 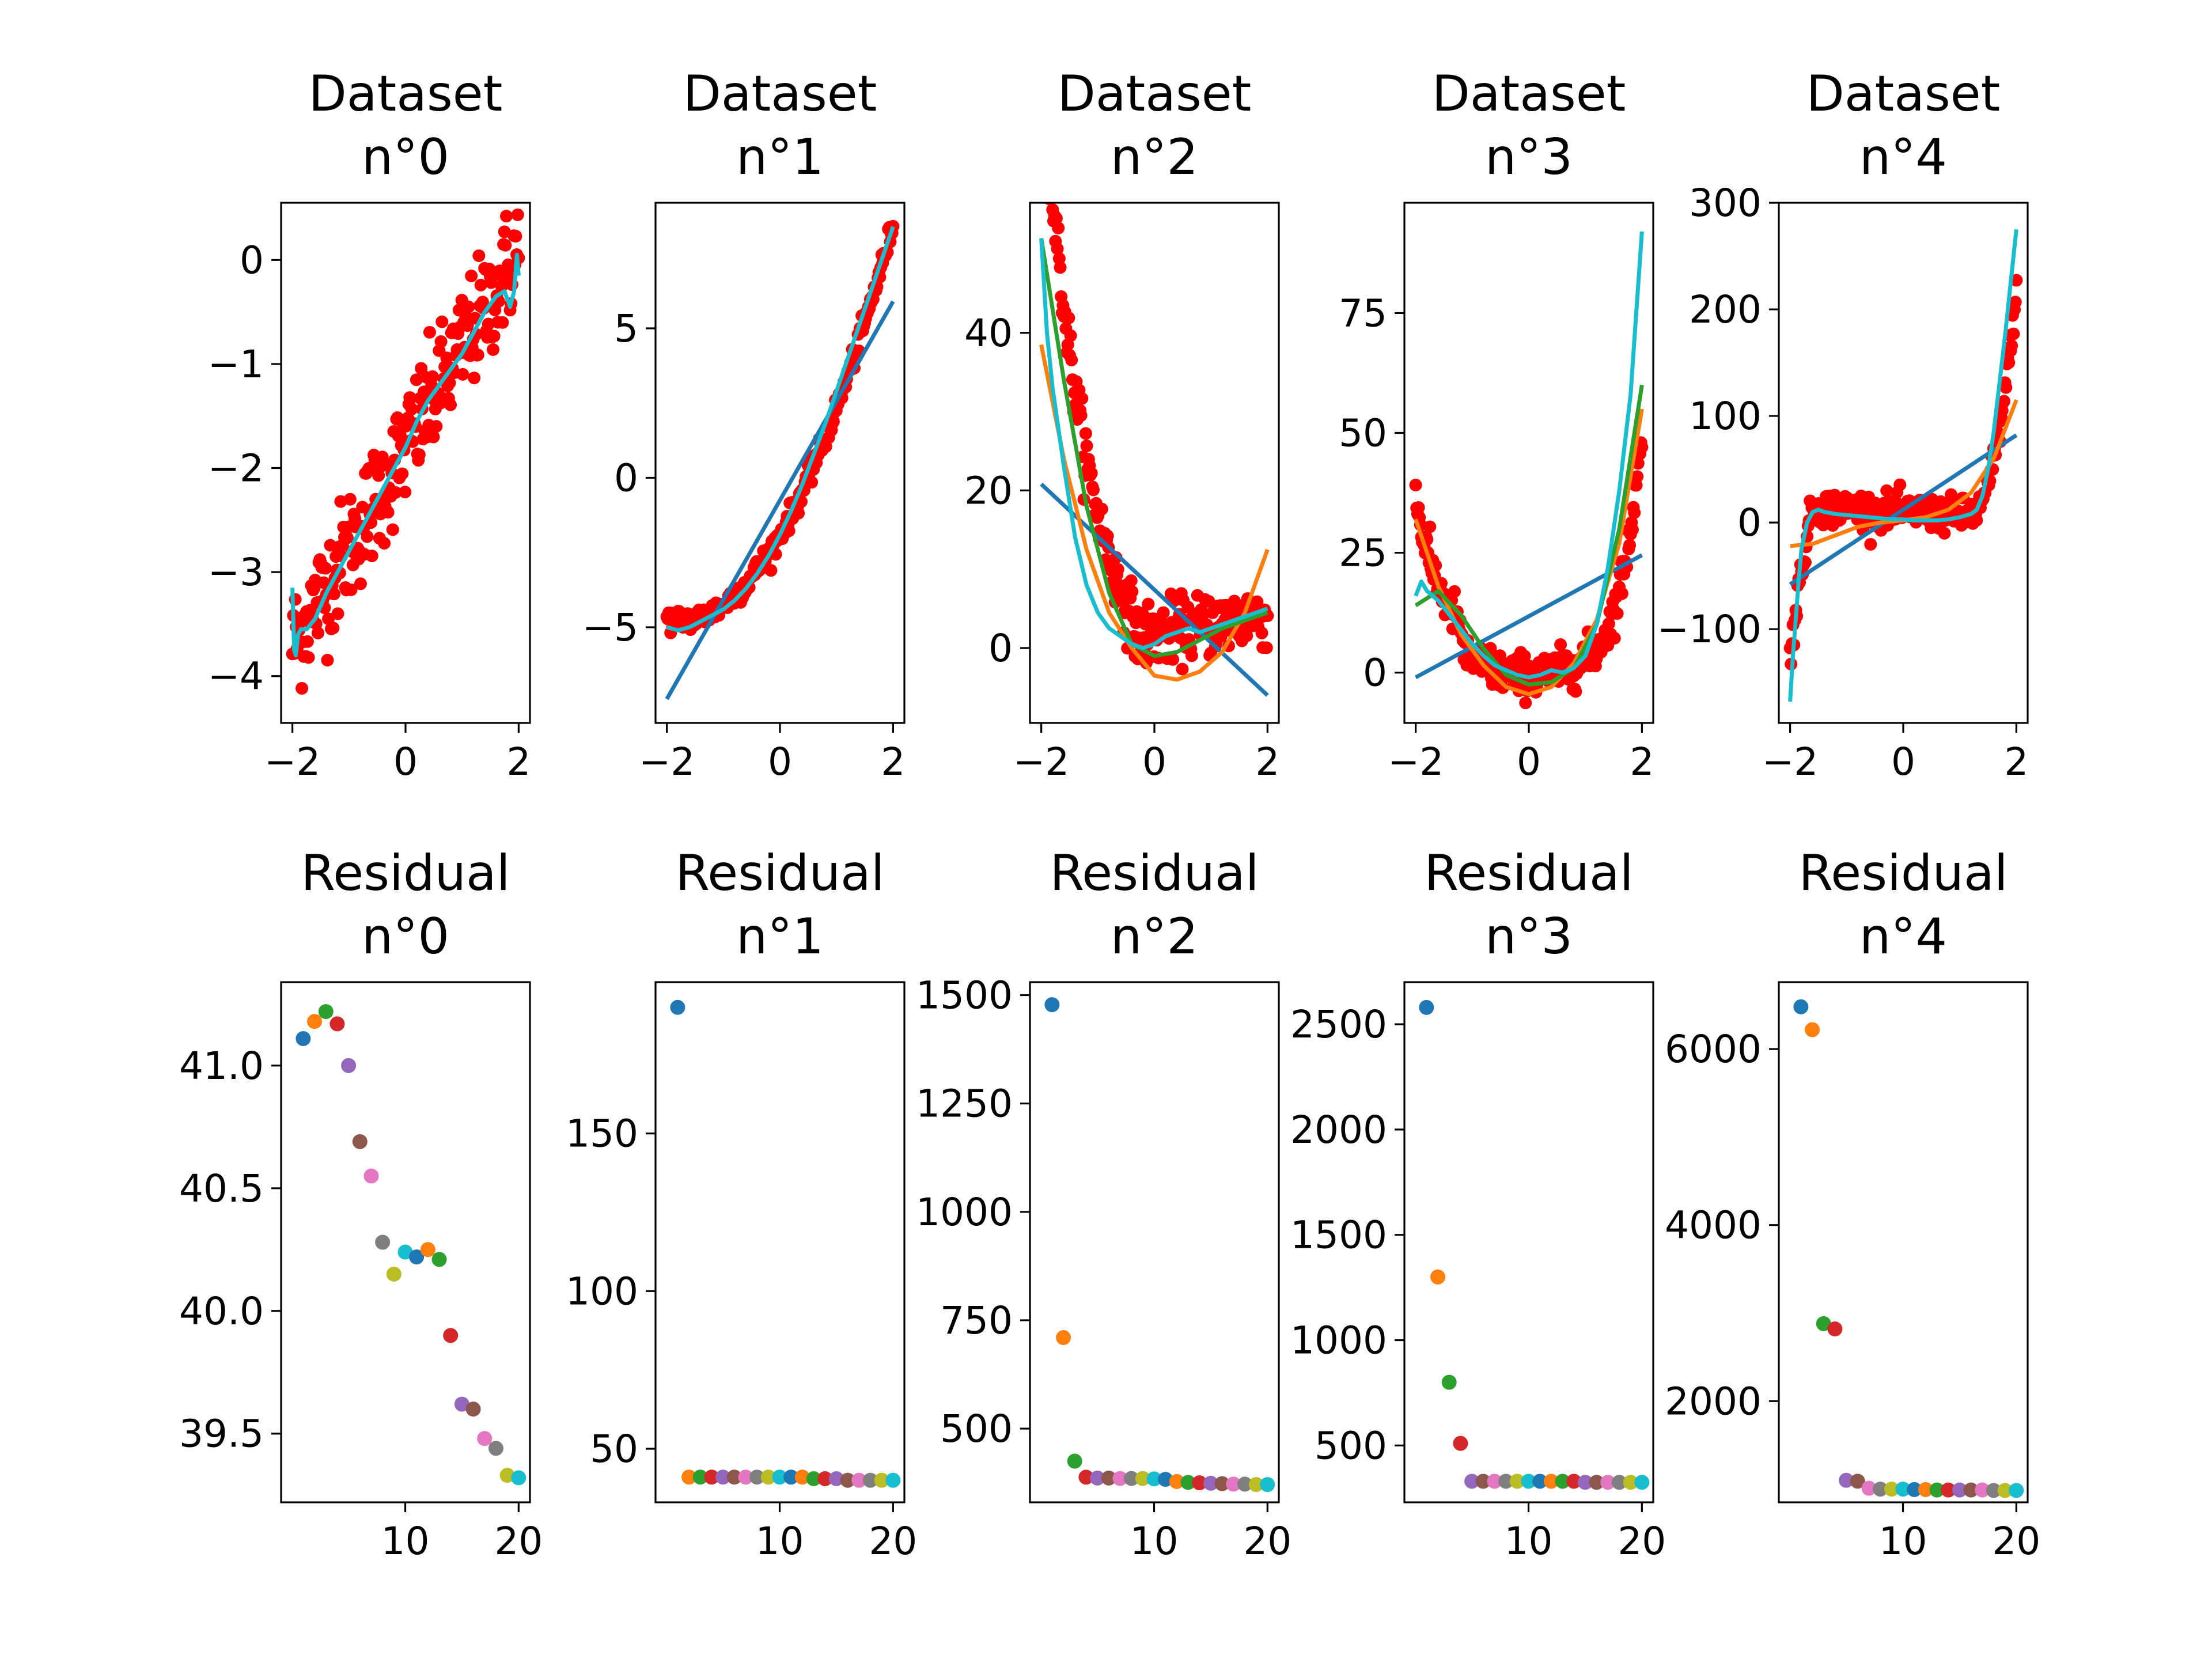 What do you see at coordinates (1103, 1203) in the screenshot?
I see `panel-residual-2: 10 20 500 750 1000 1250 1500 Residual n°2` at bounding box center [1103, 1203].